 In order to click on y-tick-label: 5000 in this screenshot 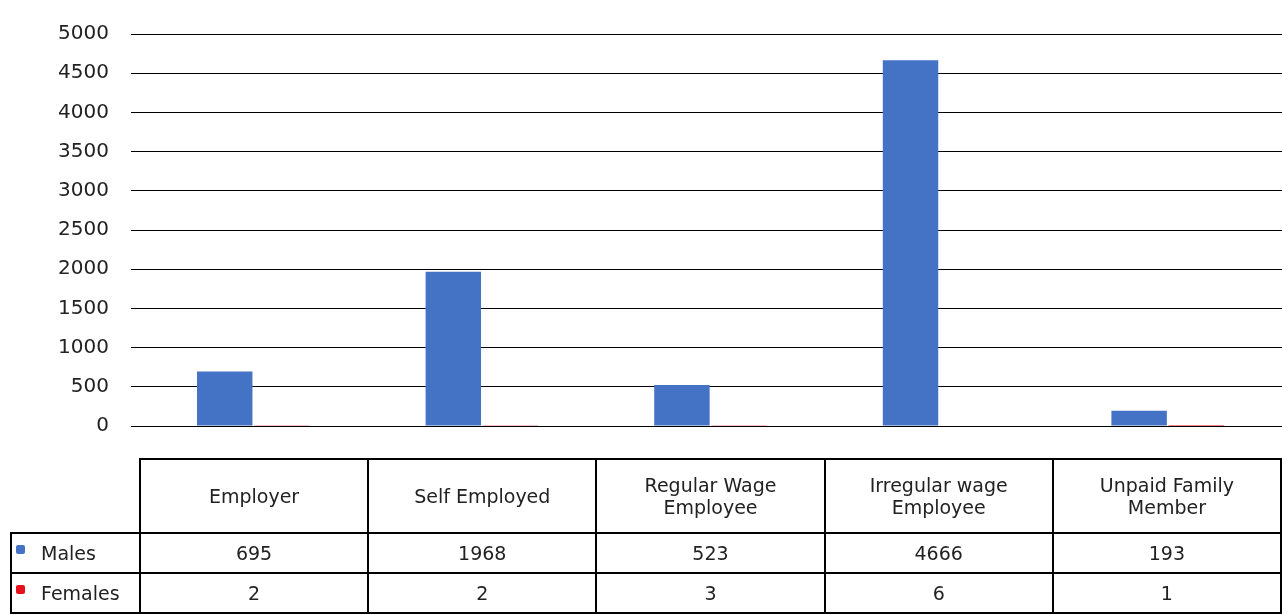, I will do `click(83, 32)`.